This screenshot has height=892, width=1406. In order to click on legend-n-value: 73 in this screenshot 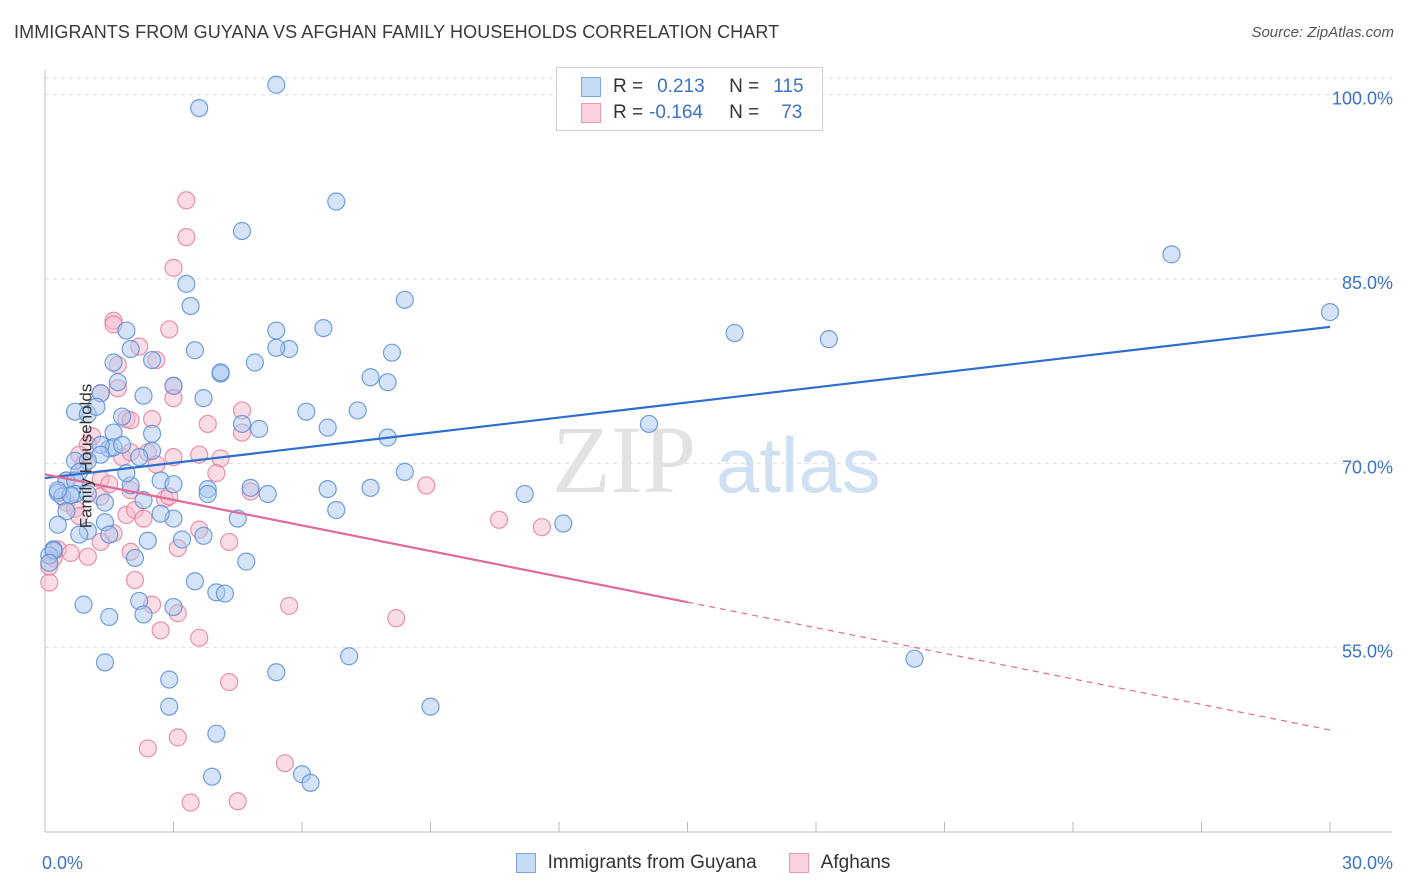, I will do `click(792, 112)`.